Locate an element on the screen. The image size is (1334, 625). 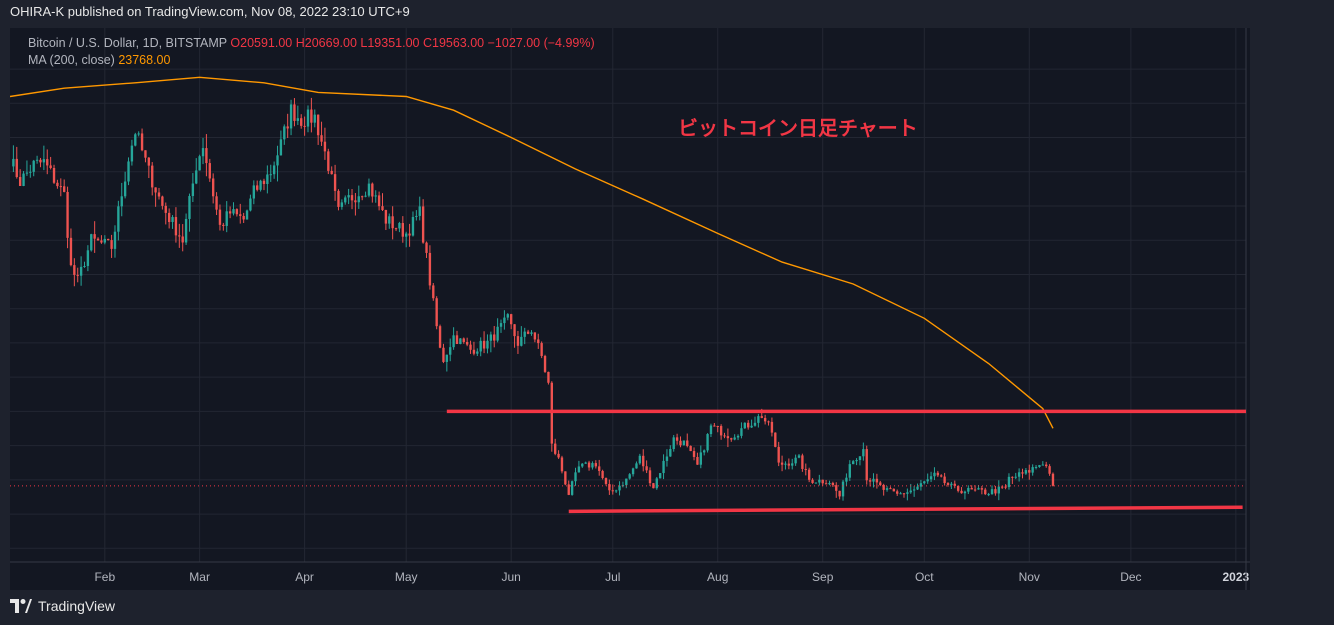
x-tick-label: Feb is located at coordinates (104, 577).